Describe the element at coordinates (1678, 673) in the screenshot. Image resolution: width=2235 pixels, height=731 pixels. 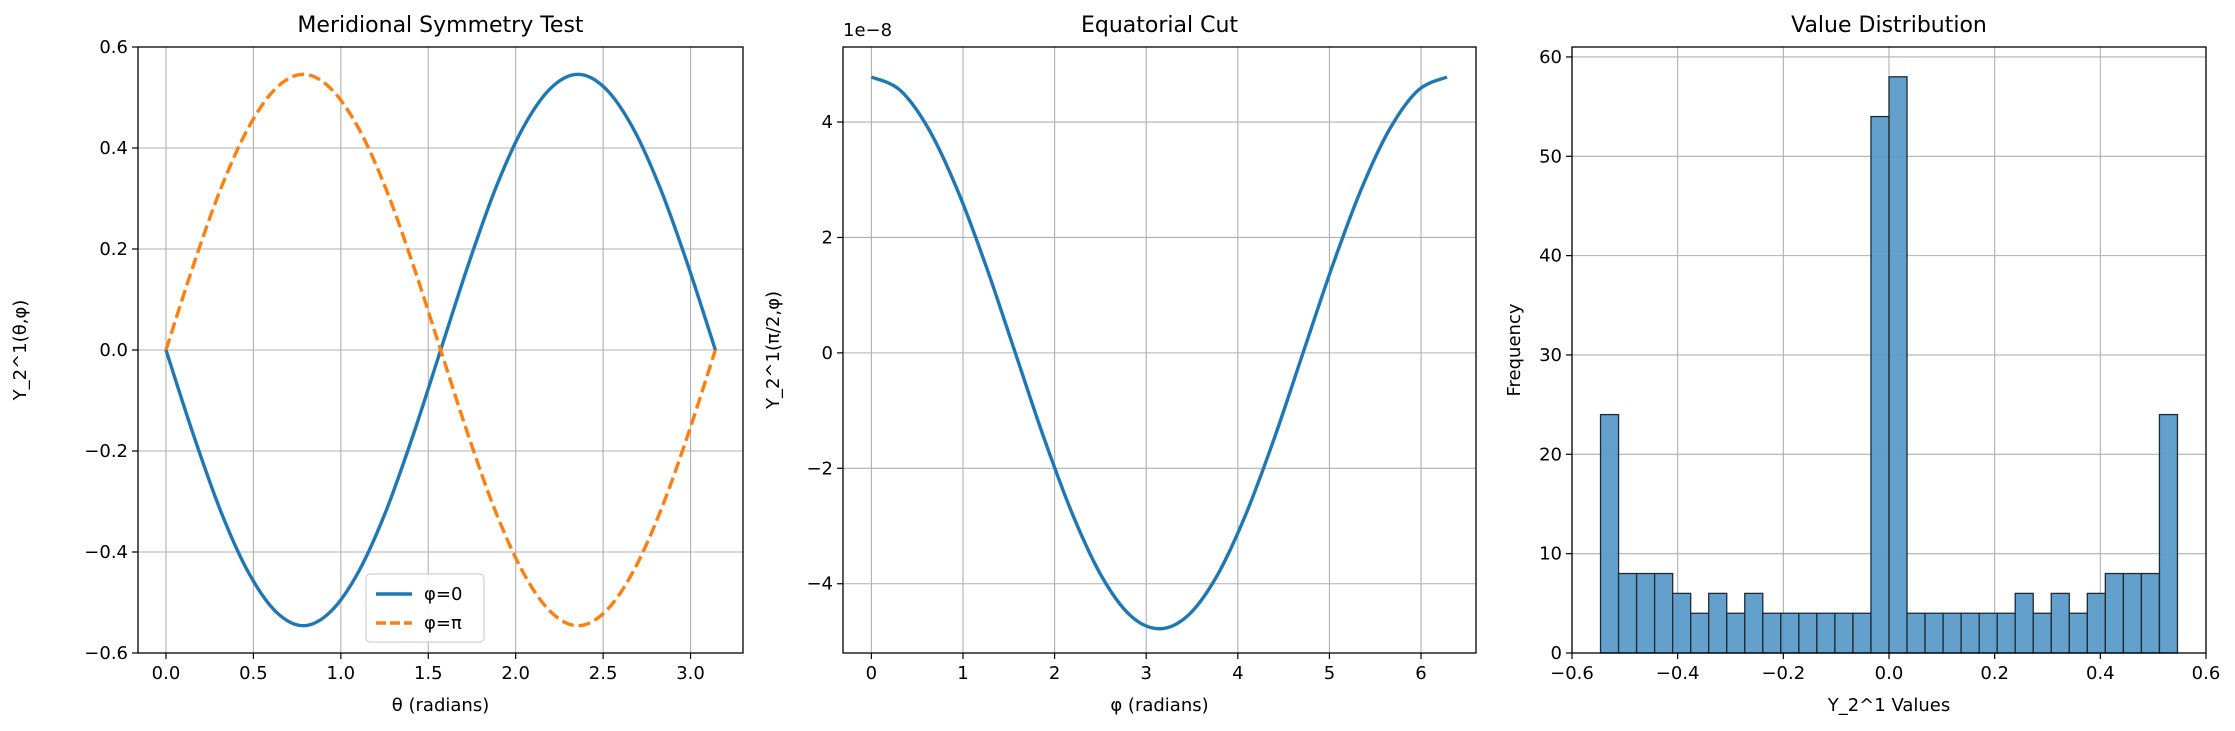
I see `x-tick-label: −0.4` at that location.